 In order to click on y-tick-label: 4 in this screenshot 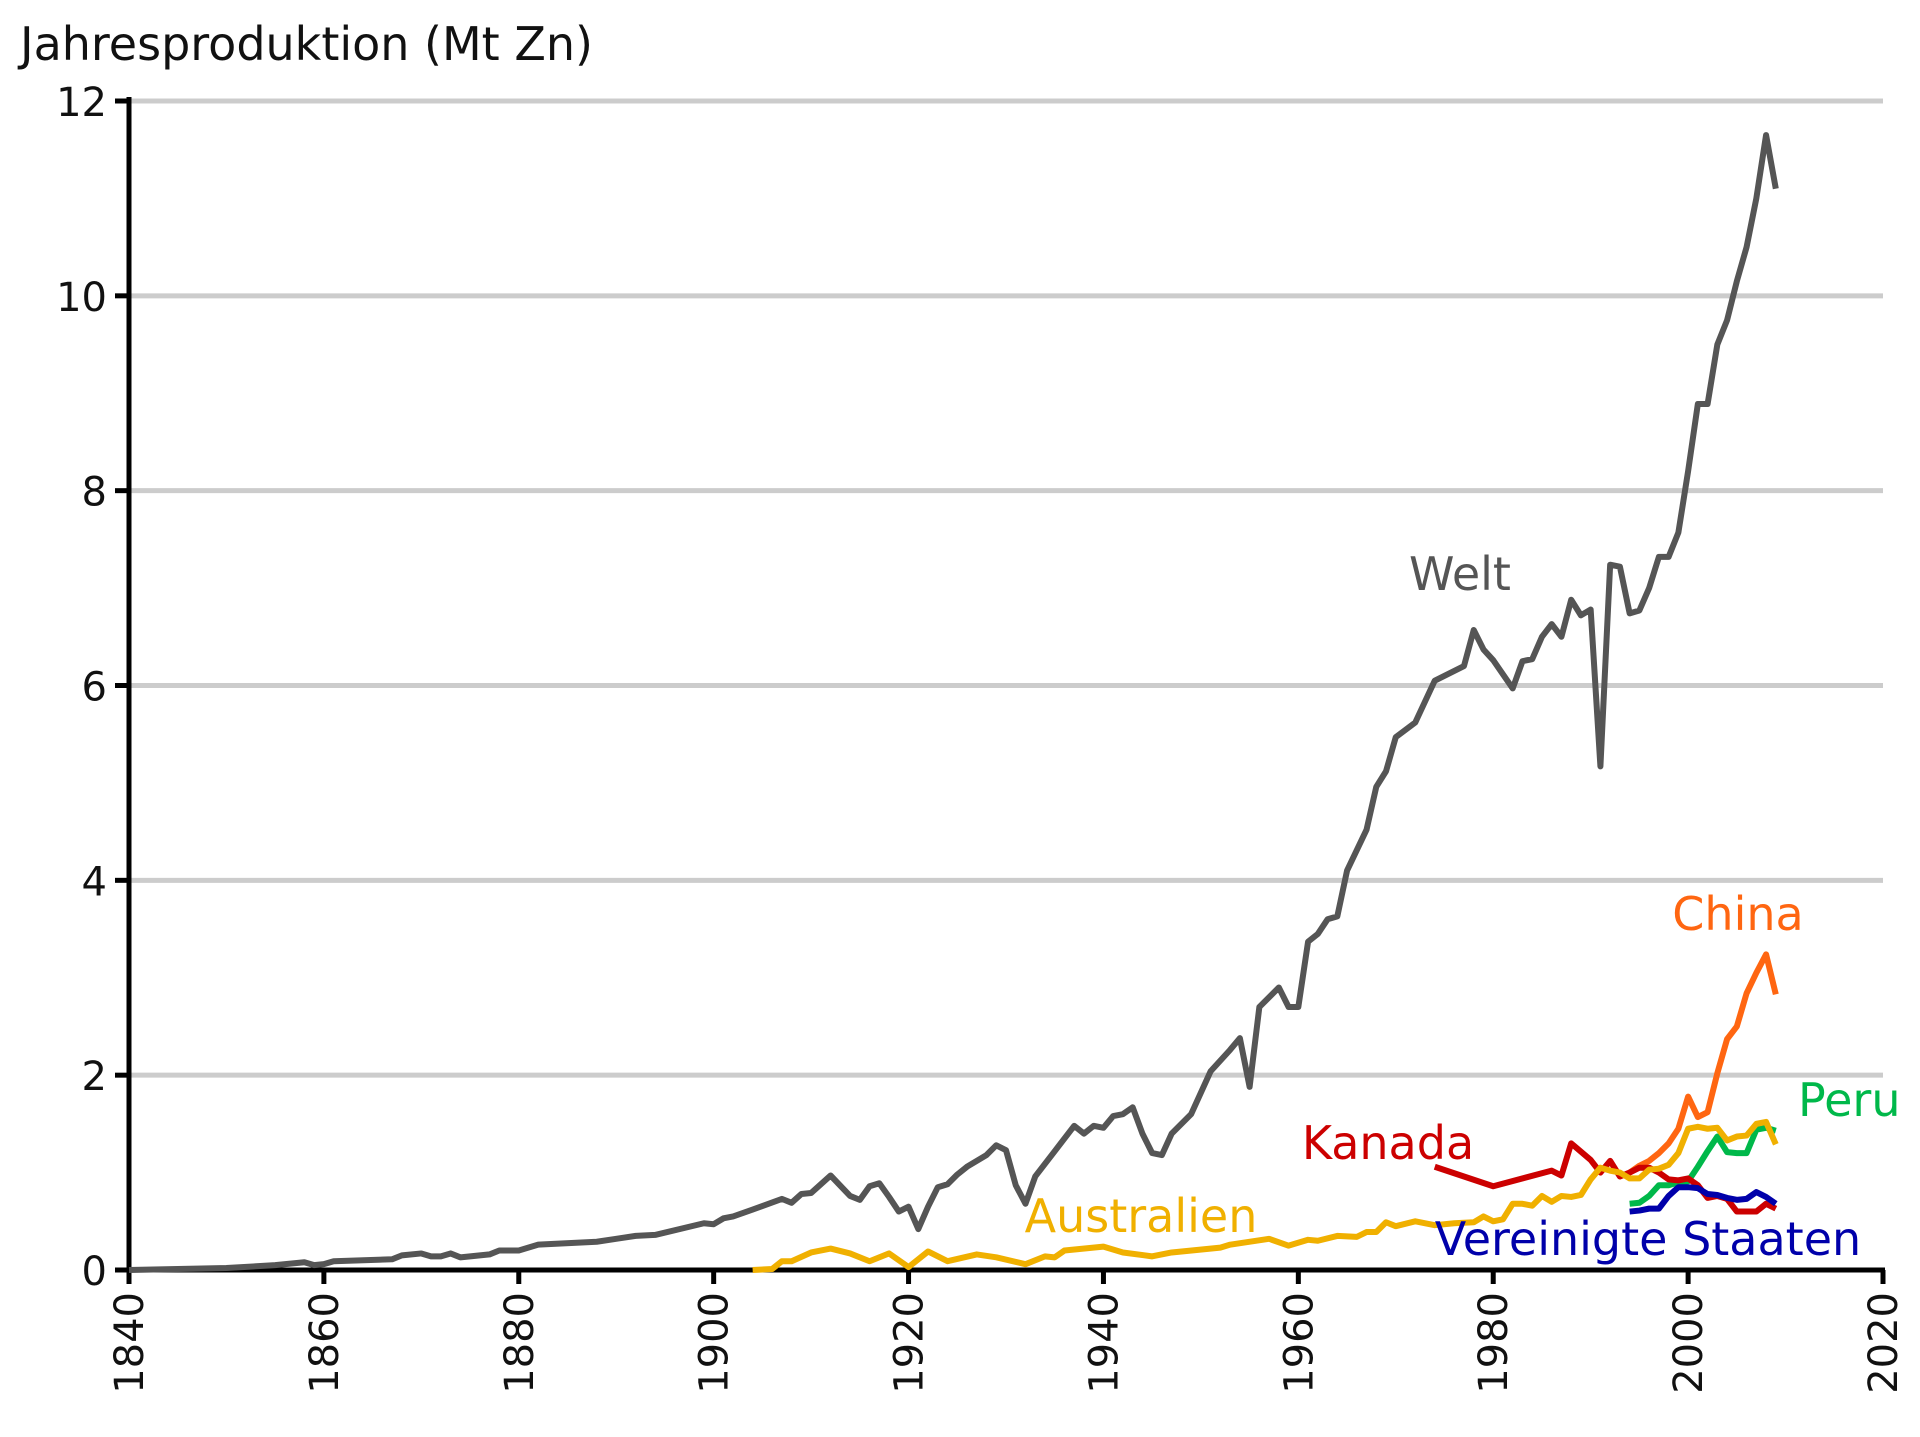, I will do `click(94, 882)`.